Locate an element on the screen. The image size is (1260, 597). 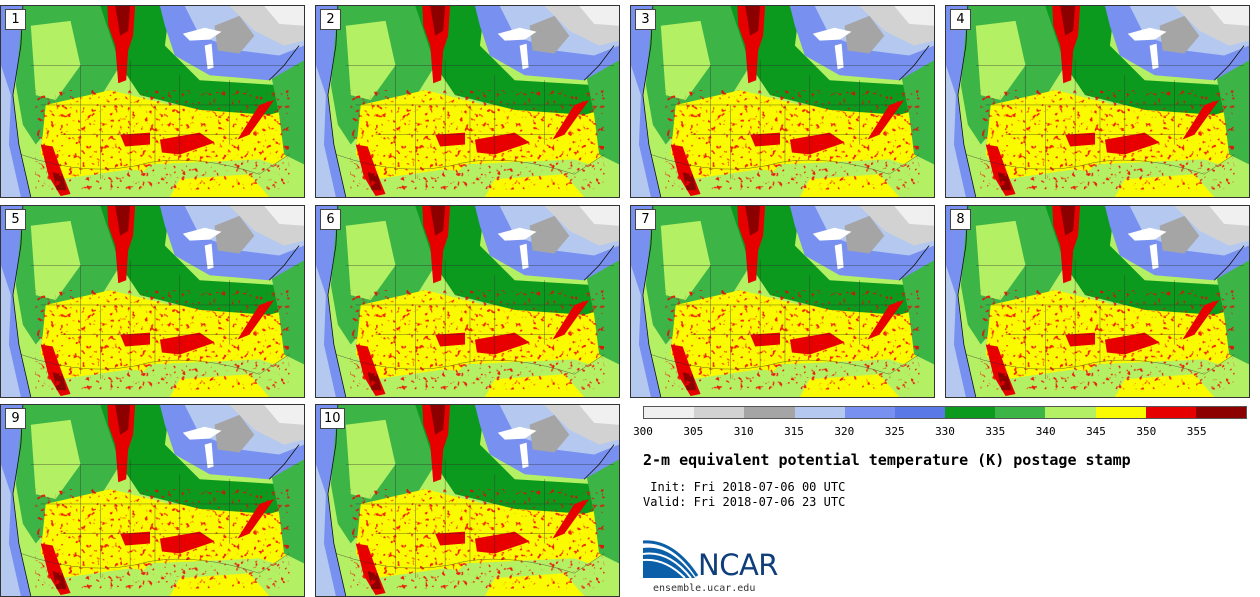
valid-time: Valid: Fri 2018-07-06 23 UTC is located at coordinates (744, 502).